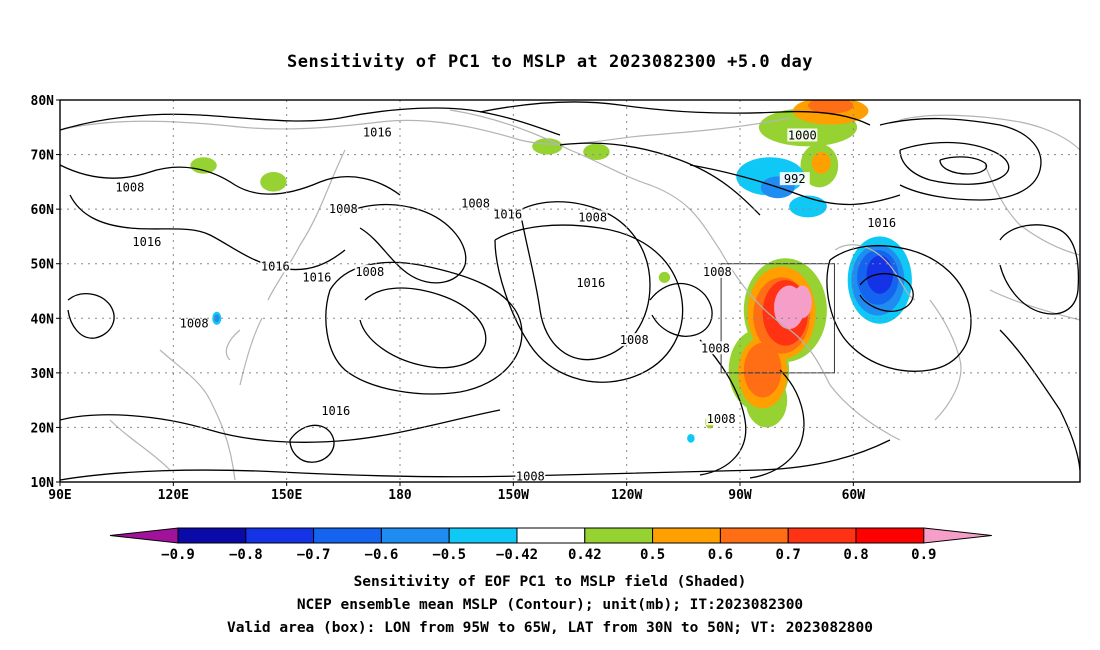 The image size is (1100, 650). I want to click on lat-label: 20N, so click(43, 428).